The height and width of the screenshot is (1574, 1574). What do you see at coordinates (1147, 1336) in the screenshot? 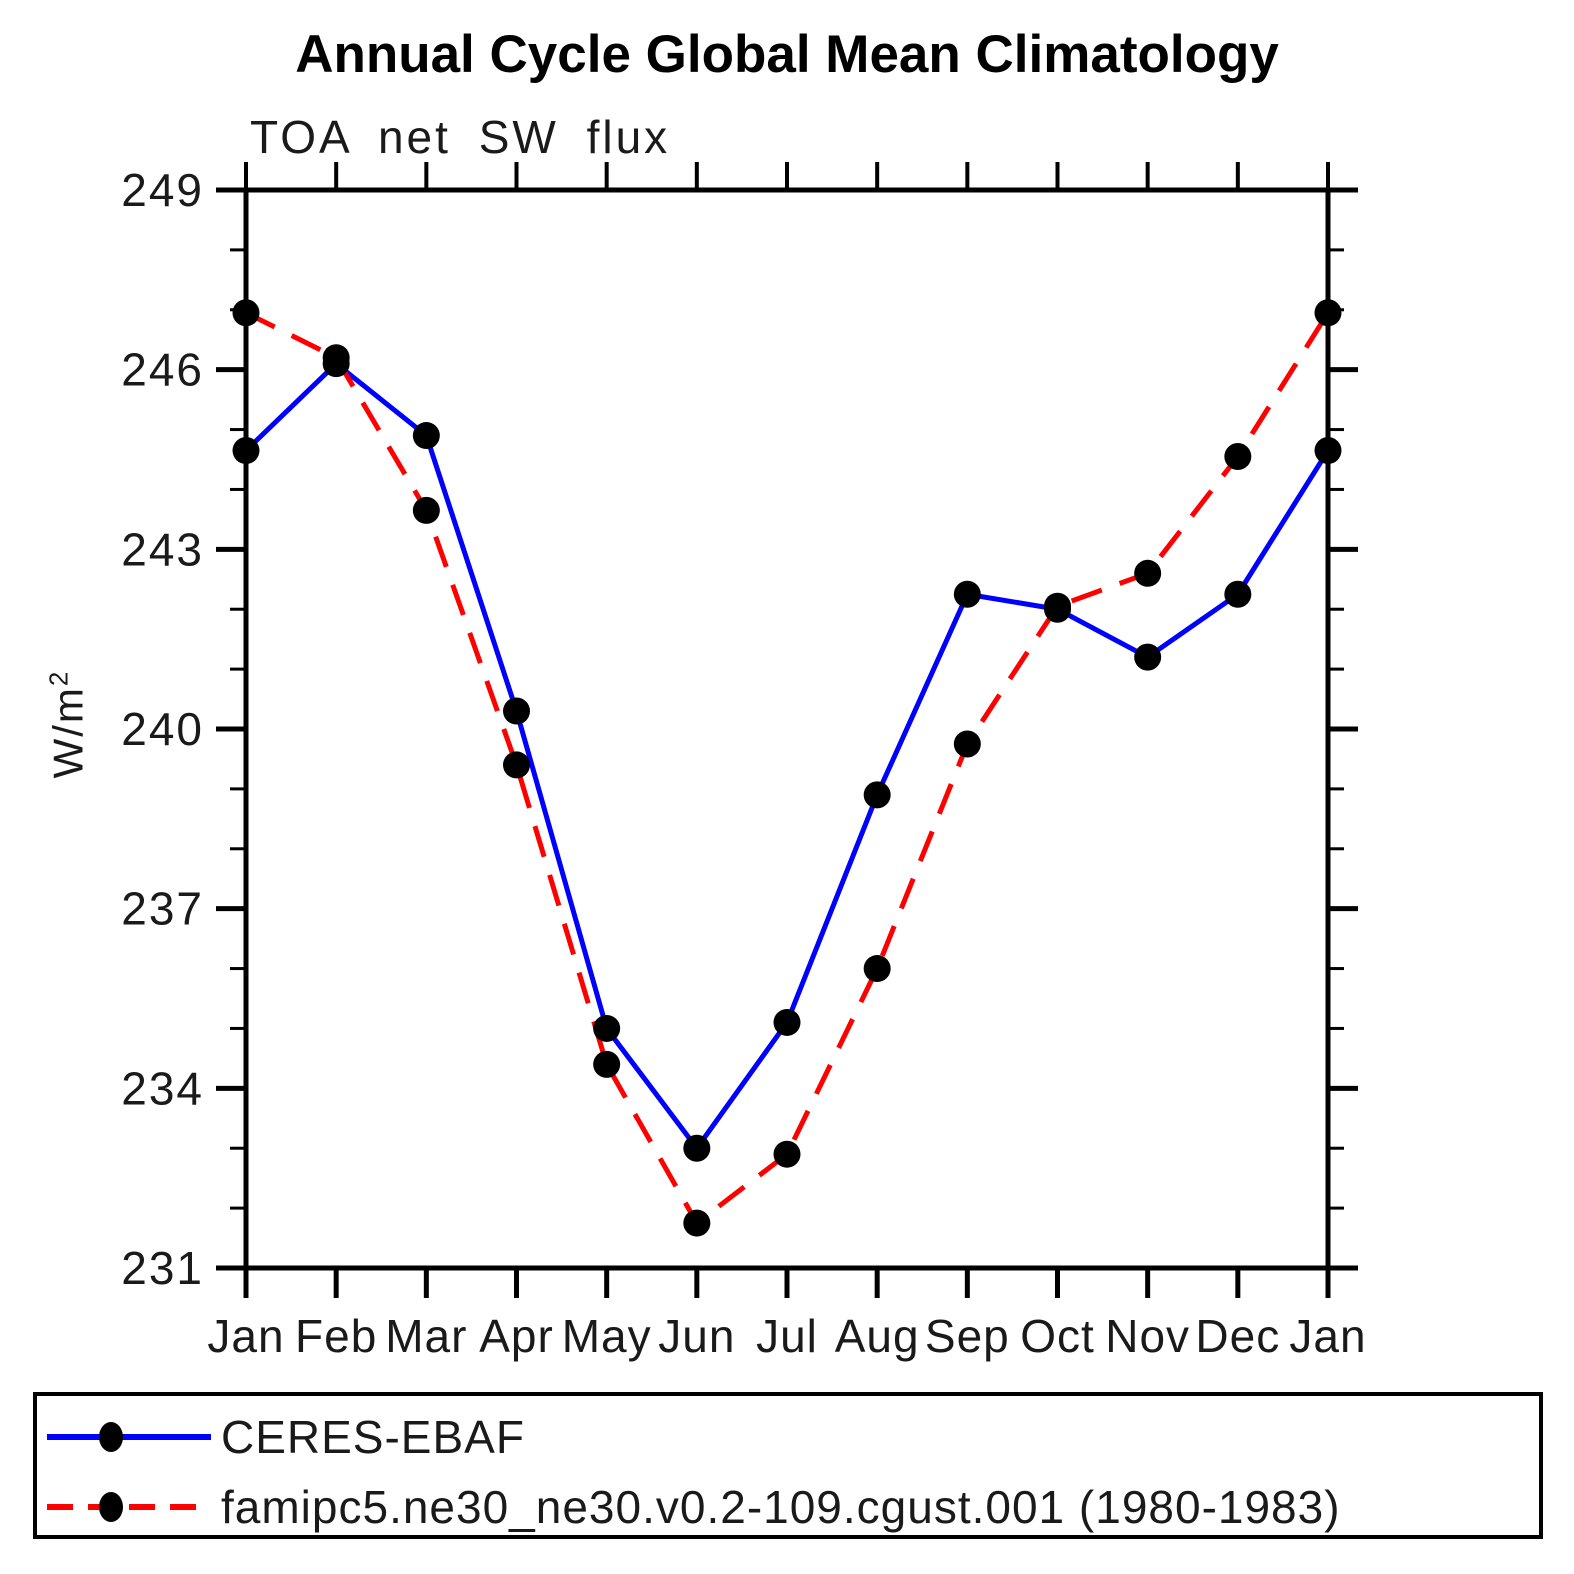
I see `x-axis-tick-label: Nov` at bounding box center [1147, 1336].